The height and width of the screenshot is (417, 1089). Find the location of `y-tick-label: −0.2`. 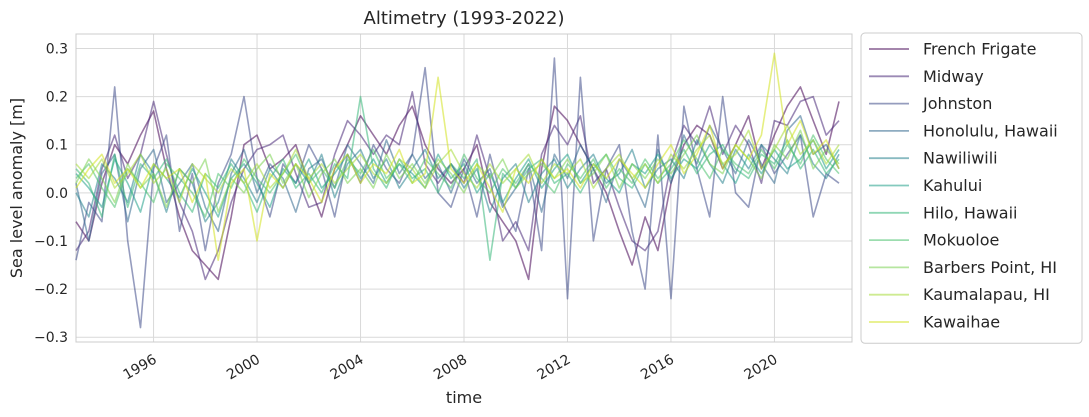

y-tick-label: −0.2 is located at coordinates (51, 290).